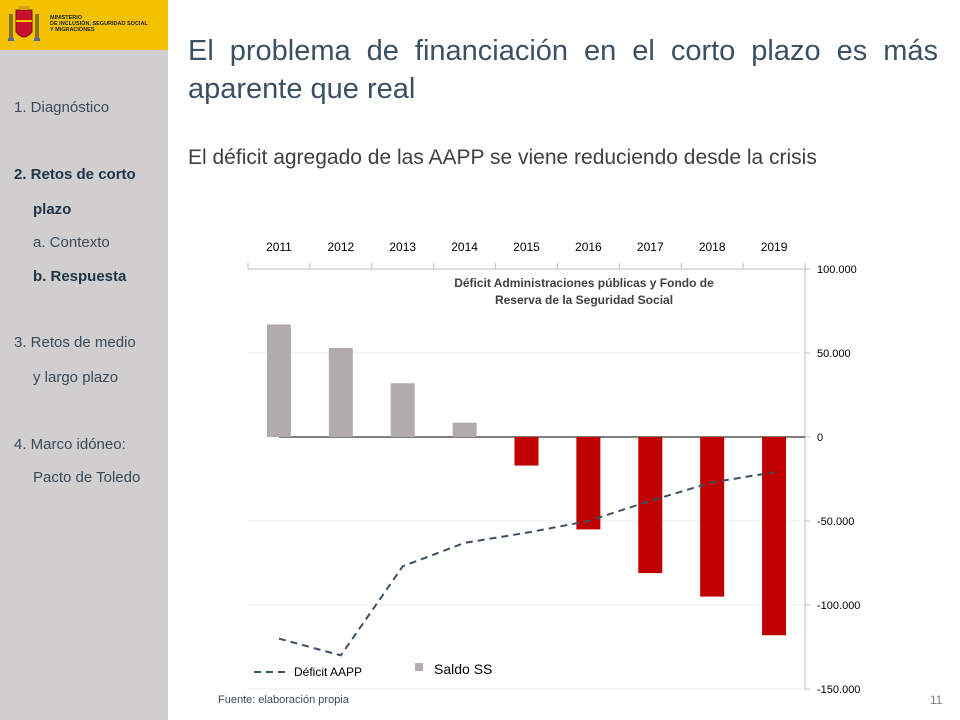 The height and width of the screenshot is (720, 960). I want to click on x-tick-label: 2013, so click(402, 247).